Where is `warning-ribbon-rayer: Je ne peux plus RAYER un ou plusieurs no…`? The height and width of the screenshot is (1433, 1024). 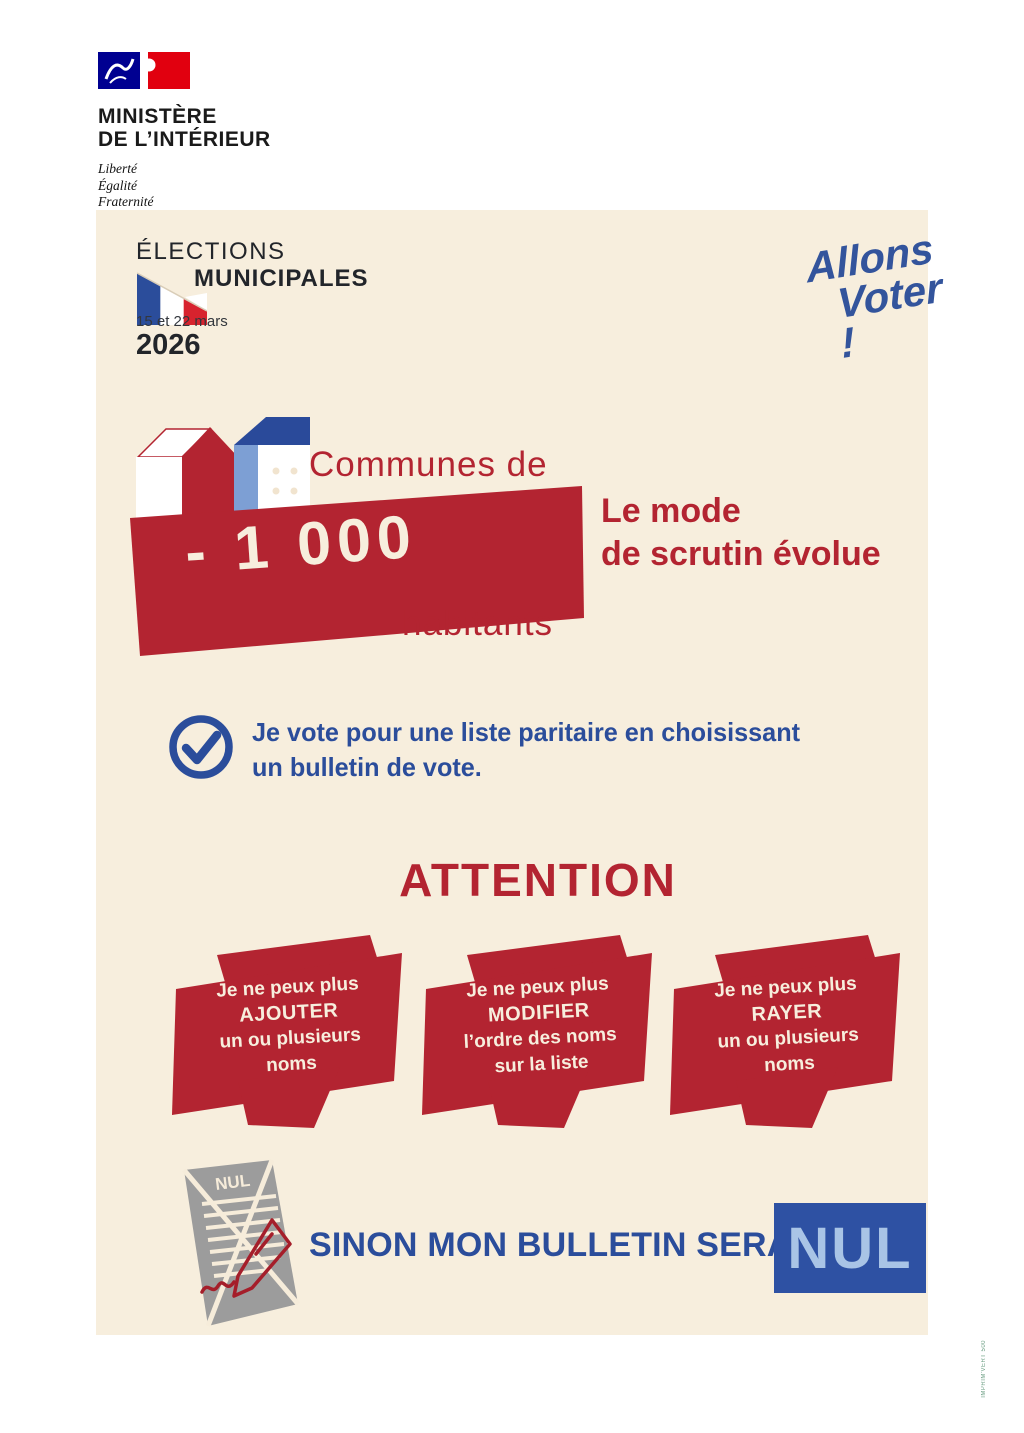
warning-ribbon-rayer: Je ne peux plus RAYER un ou plusieurs no… is located at coordinates (787, 1030).